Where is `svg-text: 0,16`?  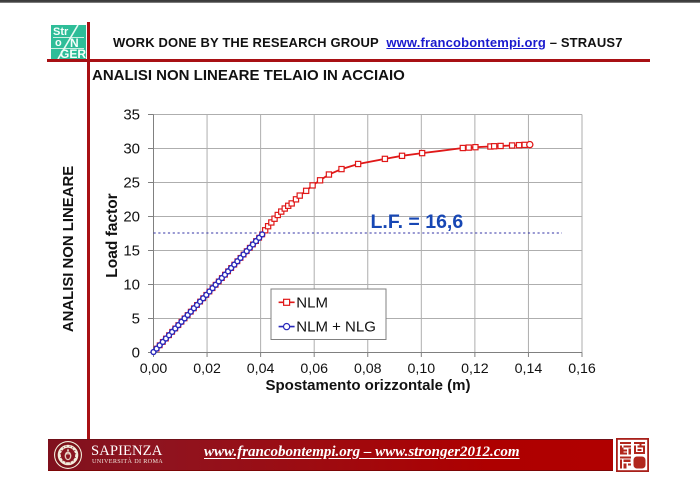
svg-text: 0,16 is located at coordinates (582, 369).